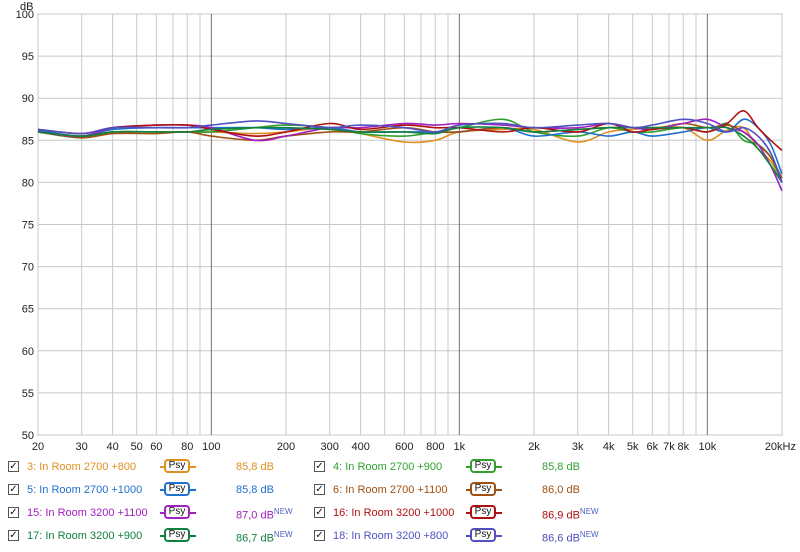 Image resolution: width=800 pixels, height=552 pixels. I want to click on legend-item: ✓ 4: In Room 2700 +900 Psy 85,8 dB, so click(464, 468).